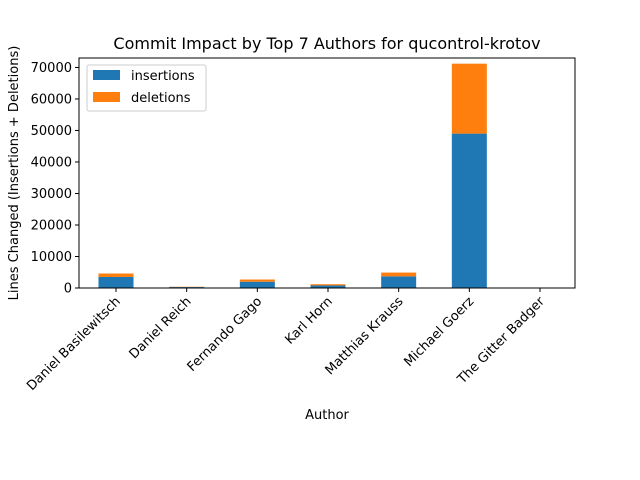  What do you see at coordinates (51, 162) in the screenshot?
I see `y-tick-label-4: 40000` at bounding box center [51, 162].